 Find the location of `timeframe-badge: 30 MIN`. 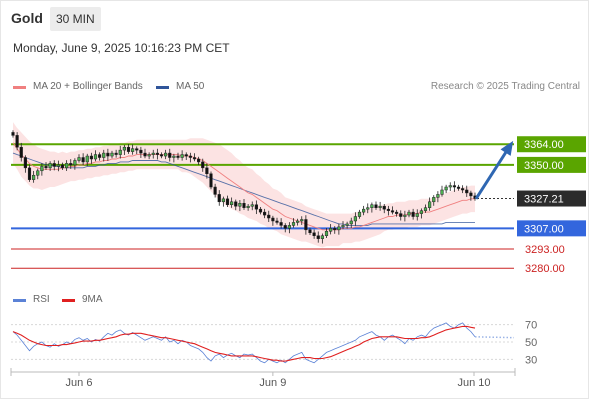

timeframe-badge: 30 MIN is located at coordinates (75, 19).